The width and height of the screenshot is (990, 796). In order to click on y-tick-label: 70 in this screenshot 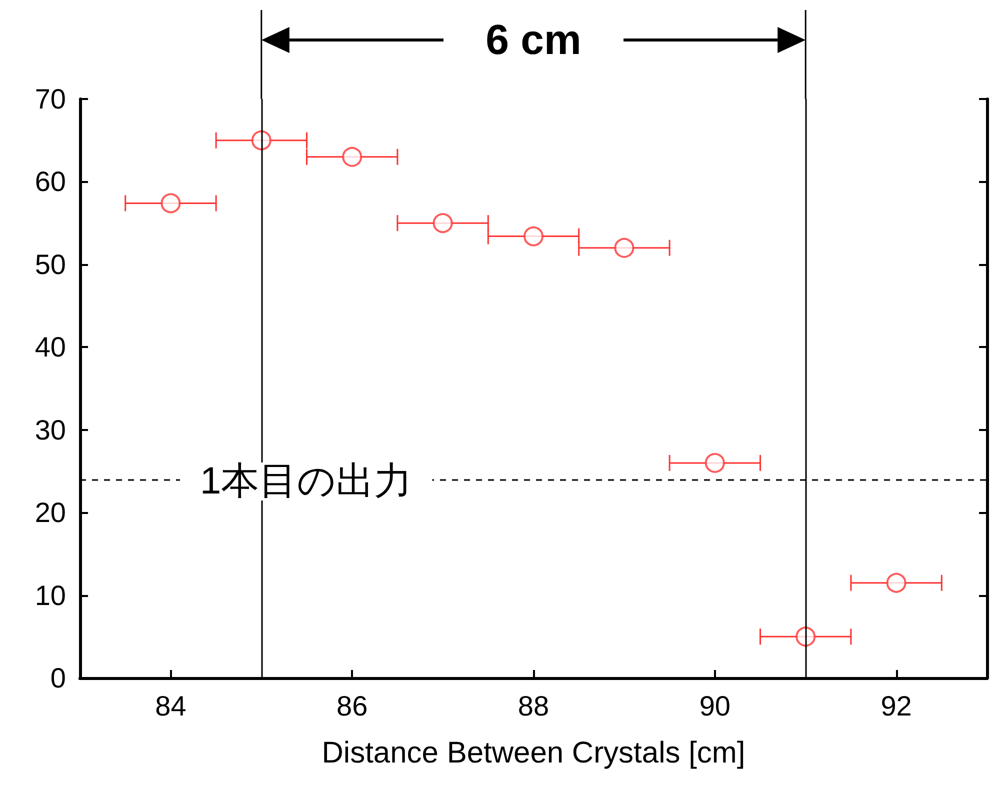, I will do `click(50, 99)`.